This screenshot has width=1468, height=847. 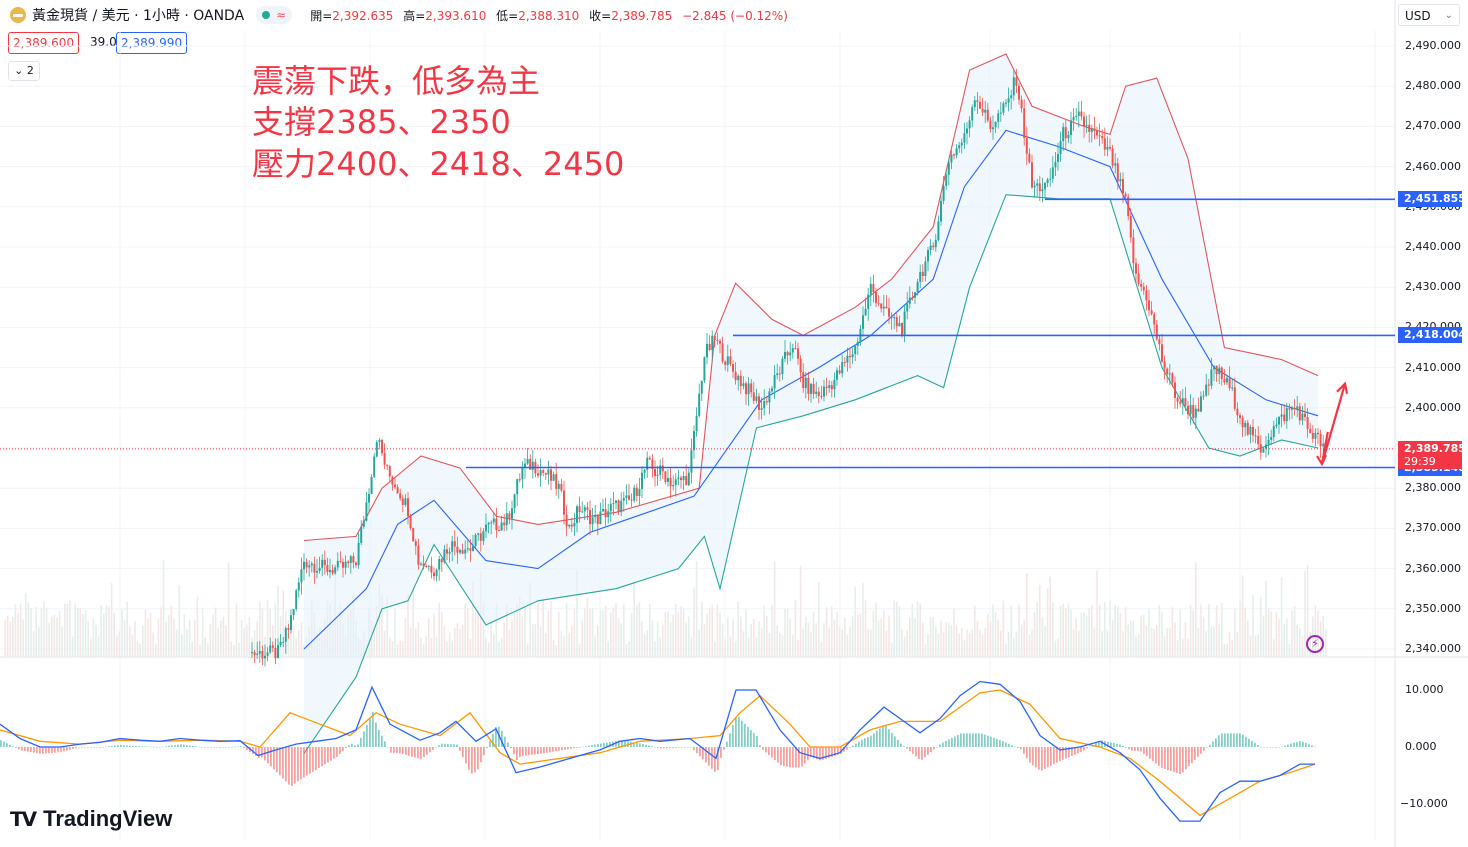 I want to click on macd-signal-line, so click(x=658, y=753).